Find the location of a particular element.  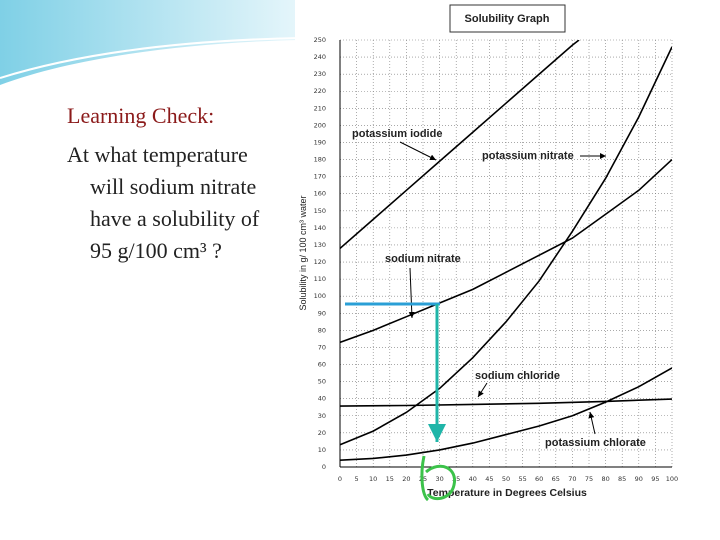

y-tick-label: 160 is located at coordinates (320, 194).